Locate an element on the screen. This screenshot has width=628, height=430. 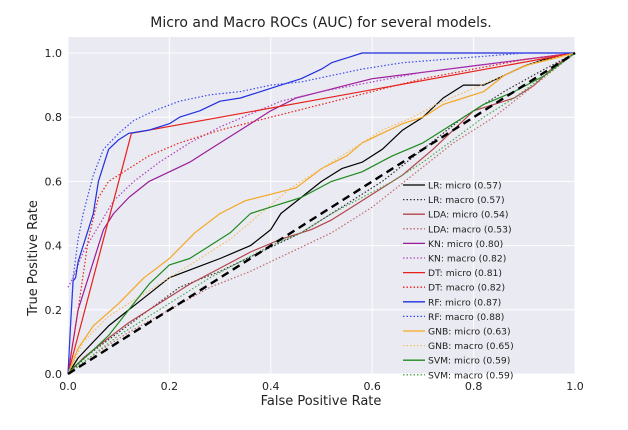
legend-entry: LDA: macro (0.53) is located at coordinates (470, 229).